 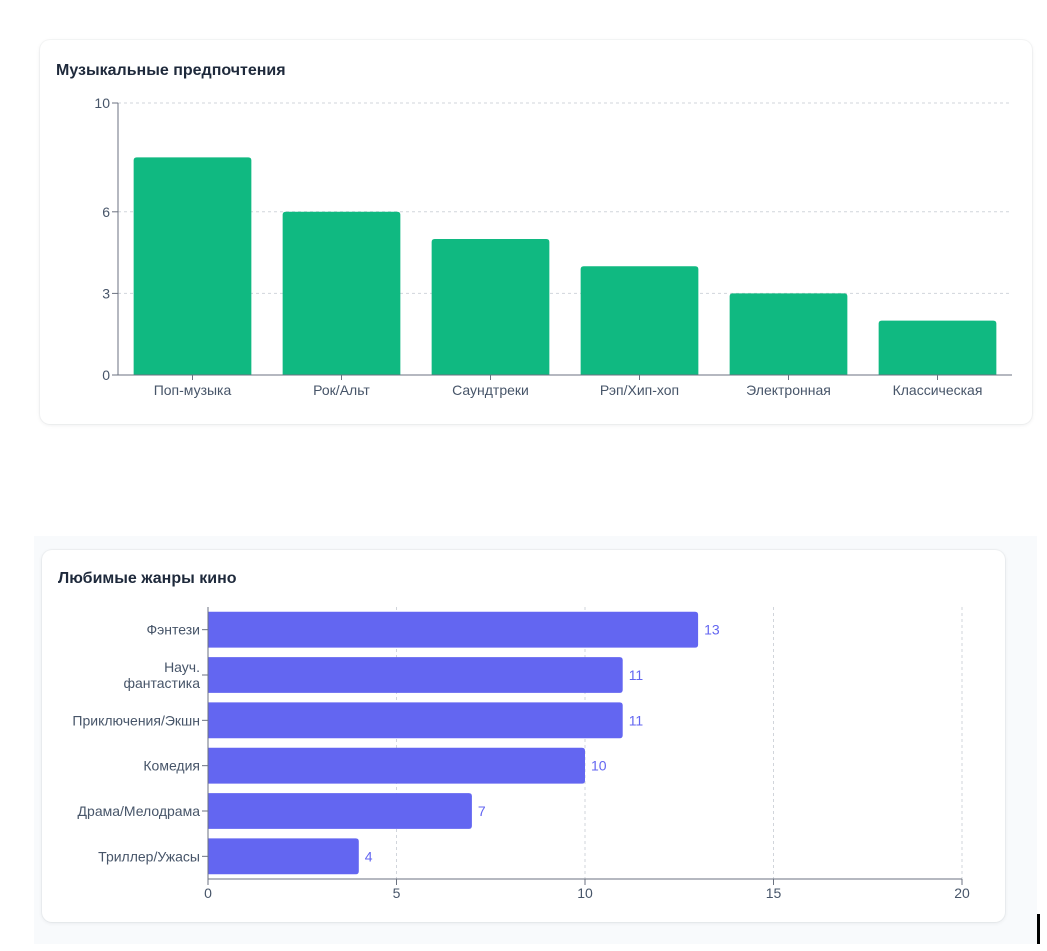 What do you see at coordinates (341, 293) in the screenshot?
I see `bar-рок-альт` at bounding box center [341, 293].